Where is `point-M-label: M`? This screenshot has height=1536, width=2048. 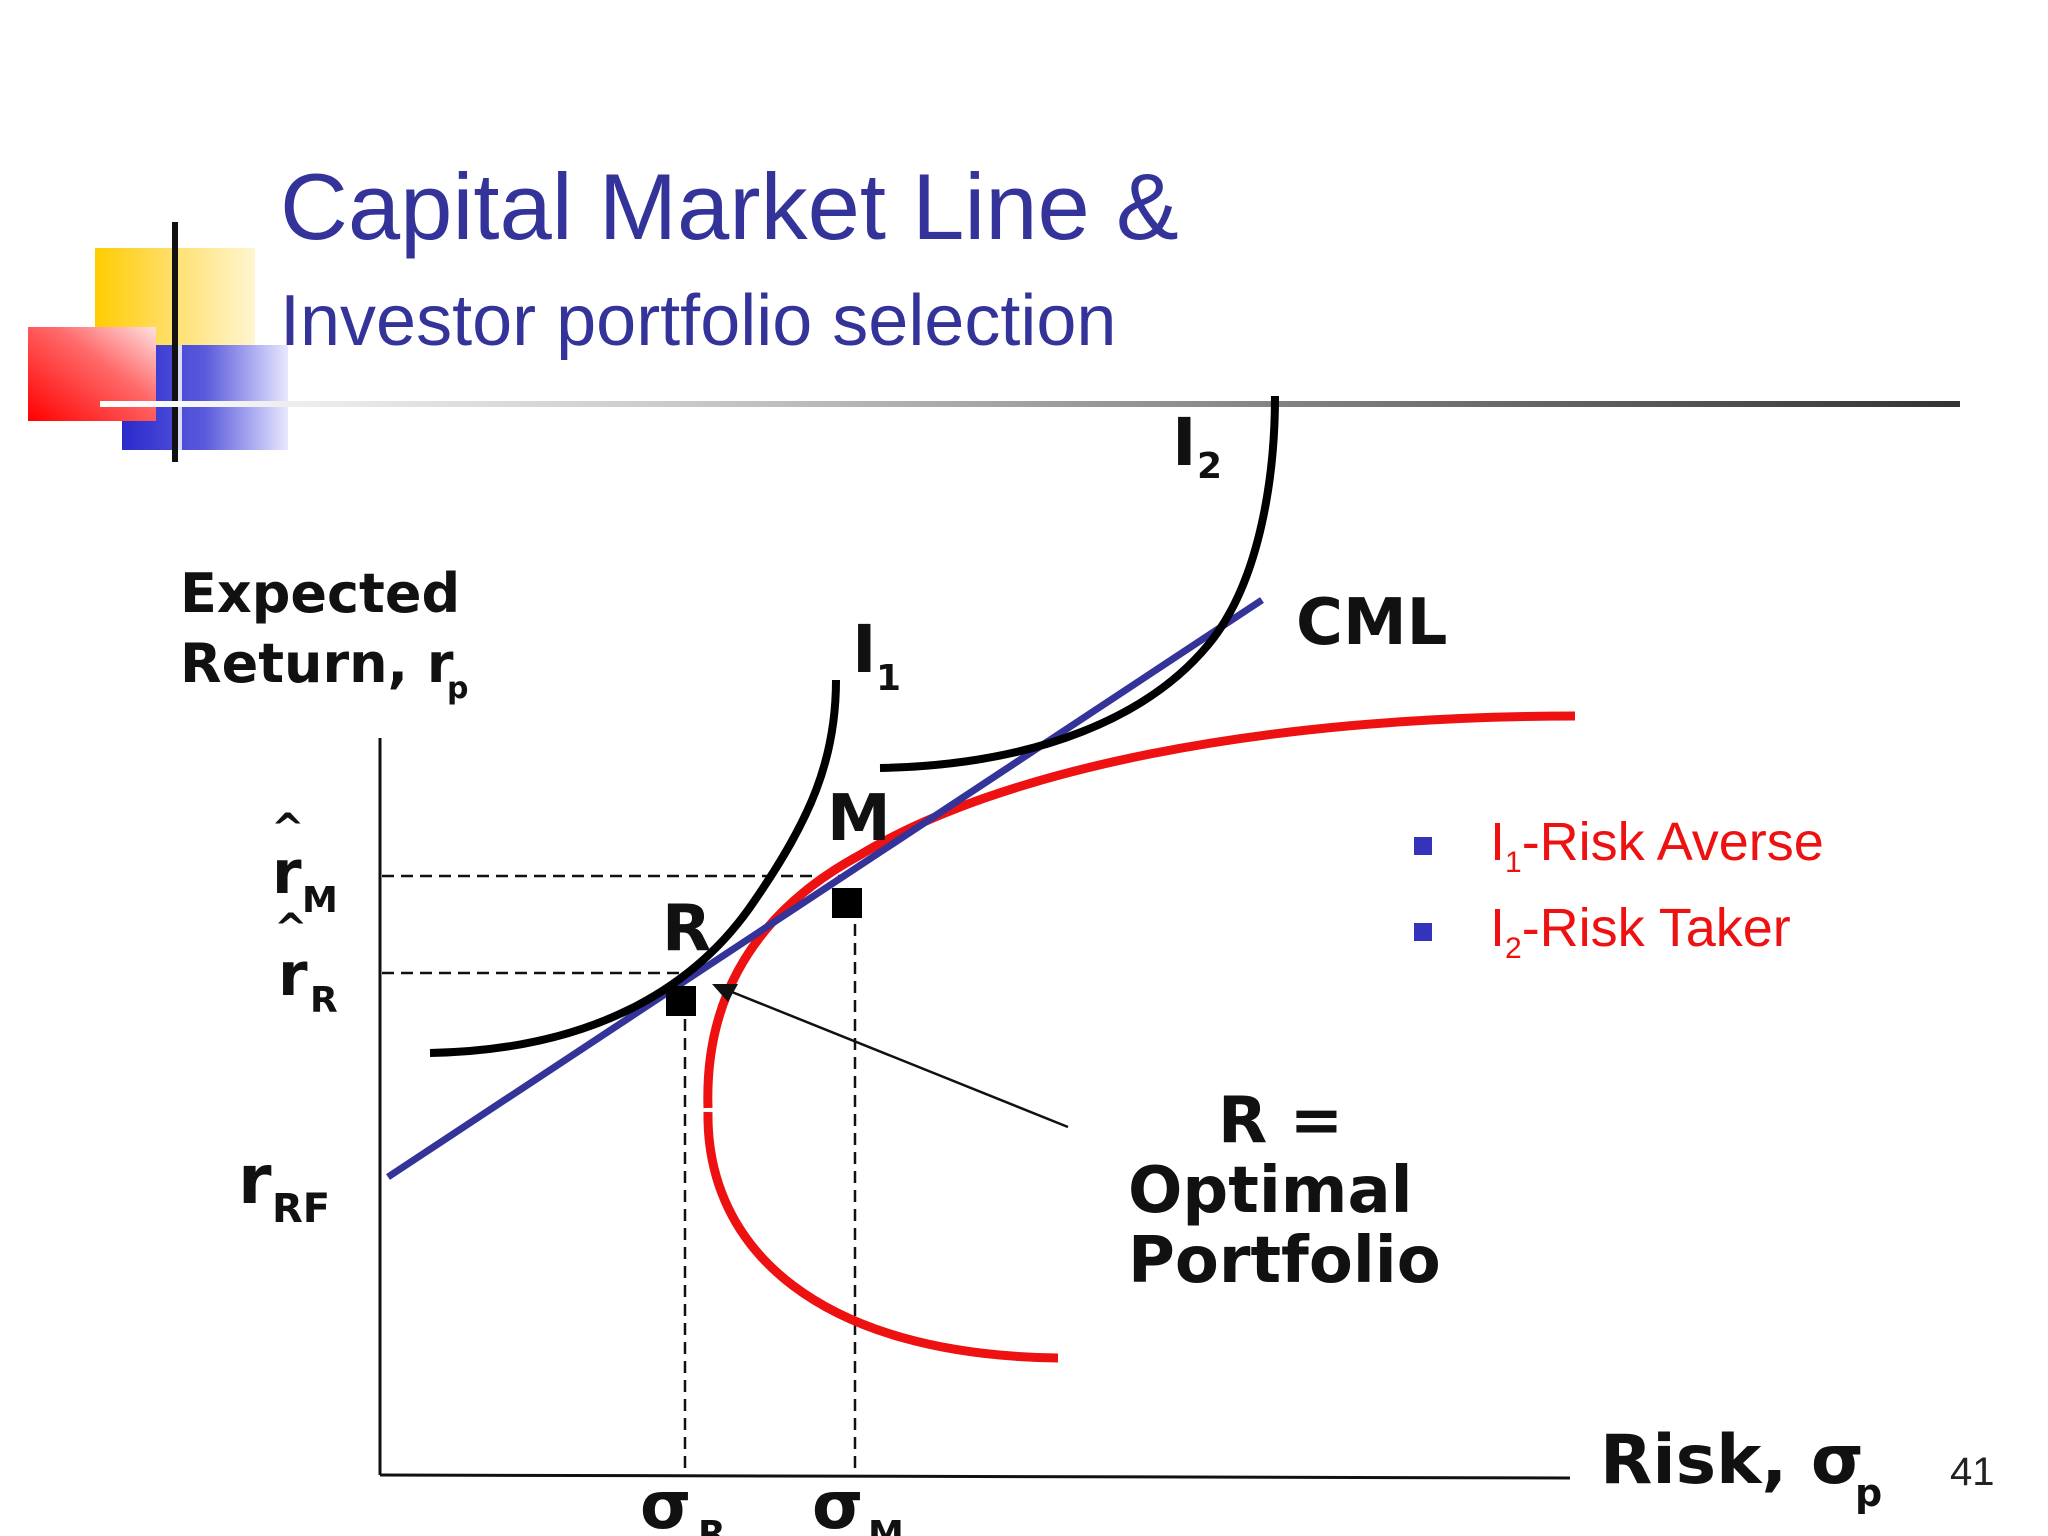
point-M-label: M is located at coordinates (859, 819).